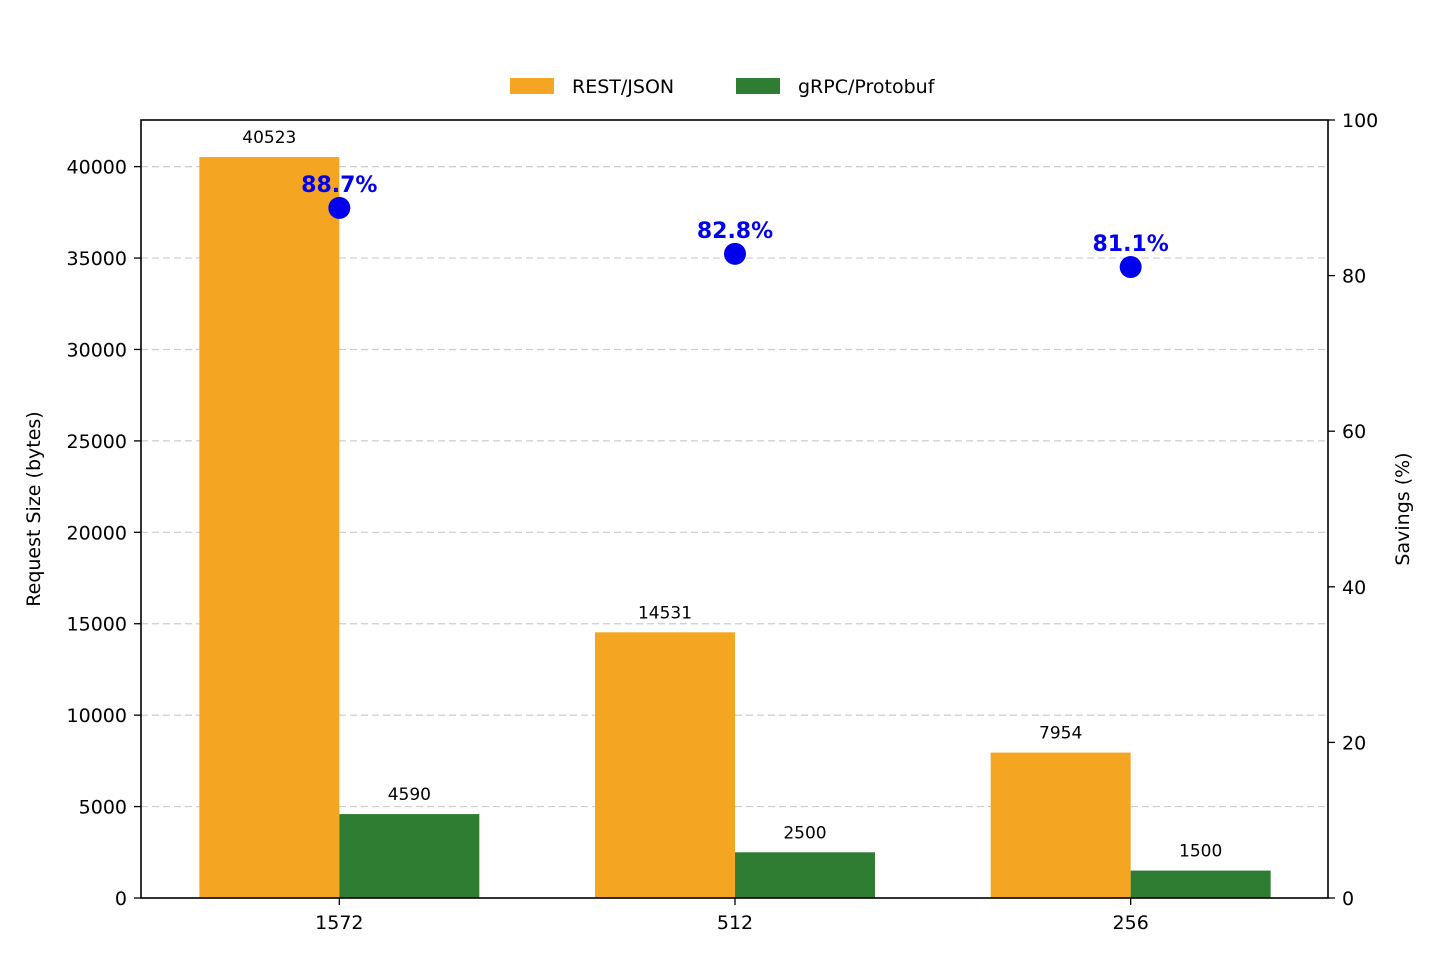 This screenshot has height=960, width=1440. What do you see at coordinates (97, 350) in the screenshot?
I see `y-tick-label: 30000` at bounding box center [97, 350].